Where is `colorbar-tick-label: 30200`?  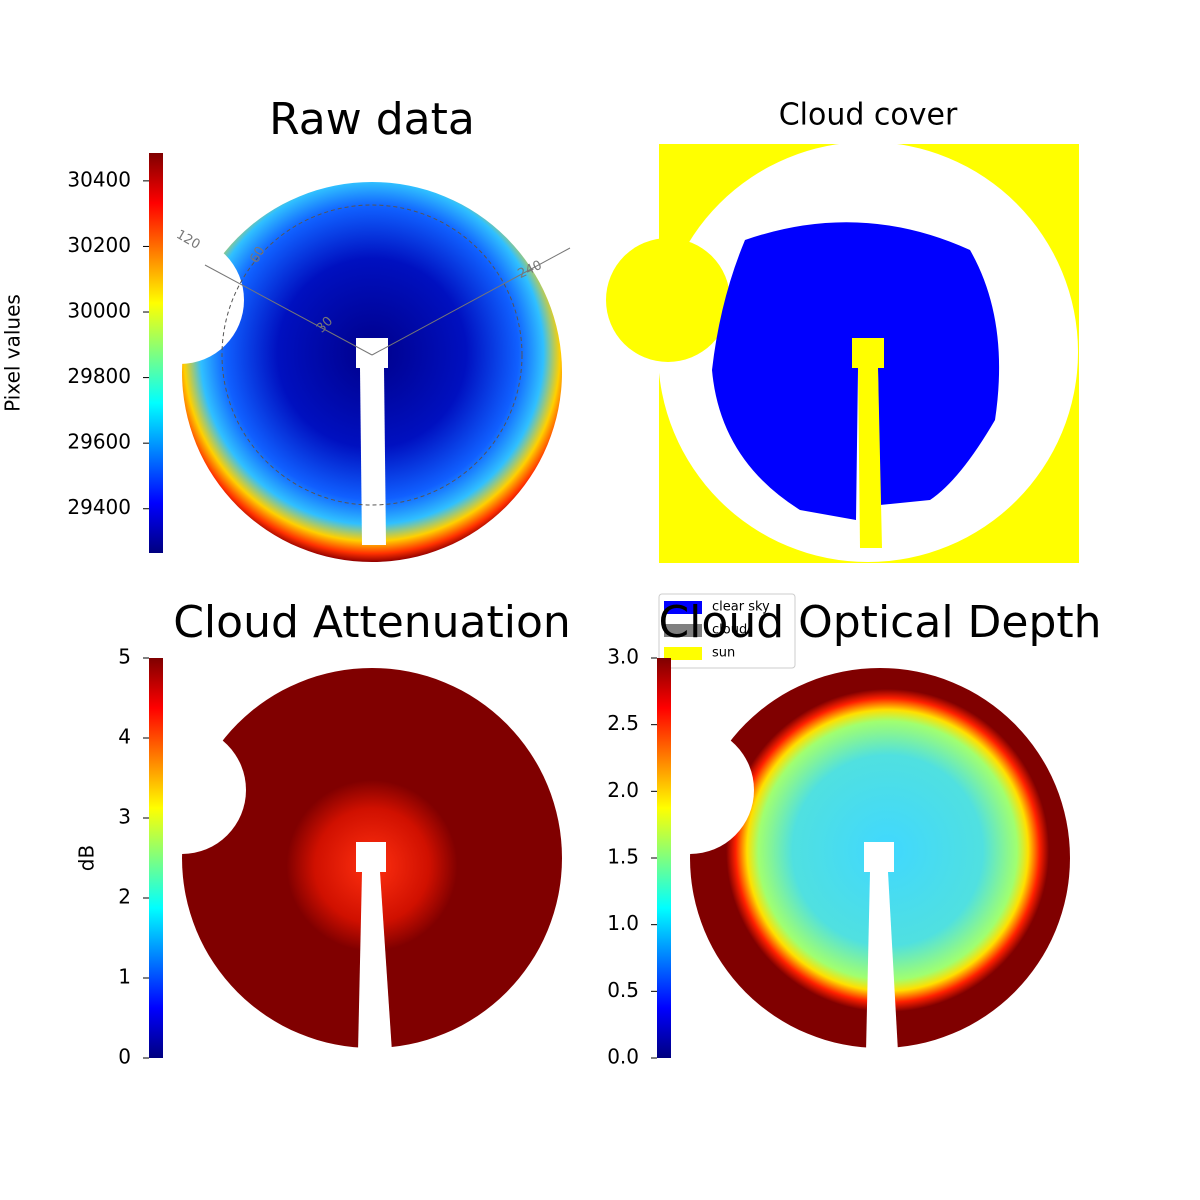 colorbar-tick-label: 30200 is located at coordinates (99, 245).